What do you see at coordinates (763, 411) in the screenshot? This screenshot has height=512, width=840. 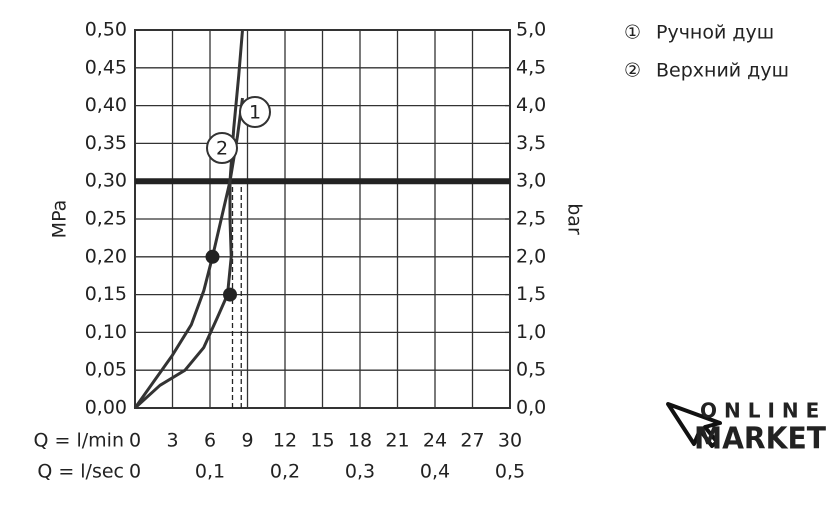 I see `logo-text: ONLINE` at bounding box center [763, 411].